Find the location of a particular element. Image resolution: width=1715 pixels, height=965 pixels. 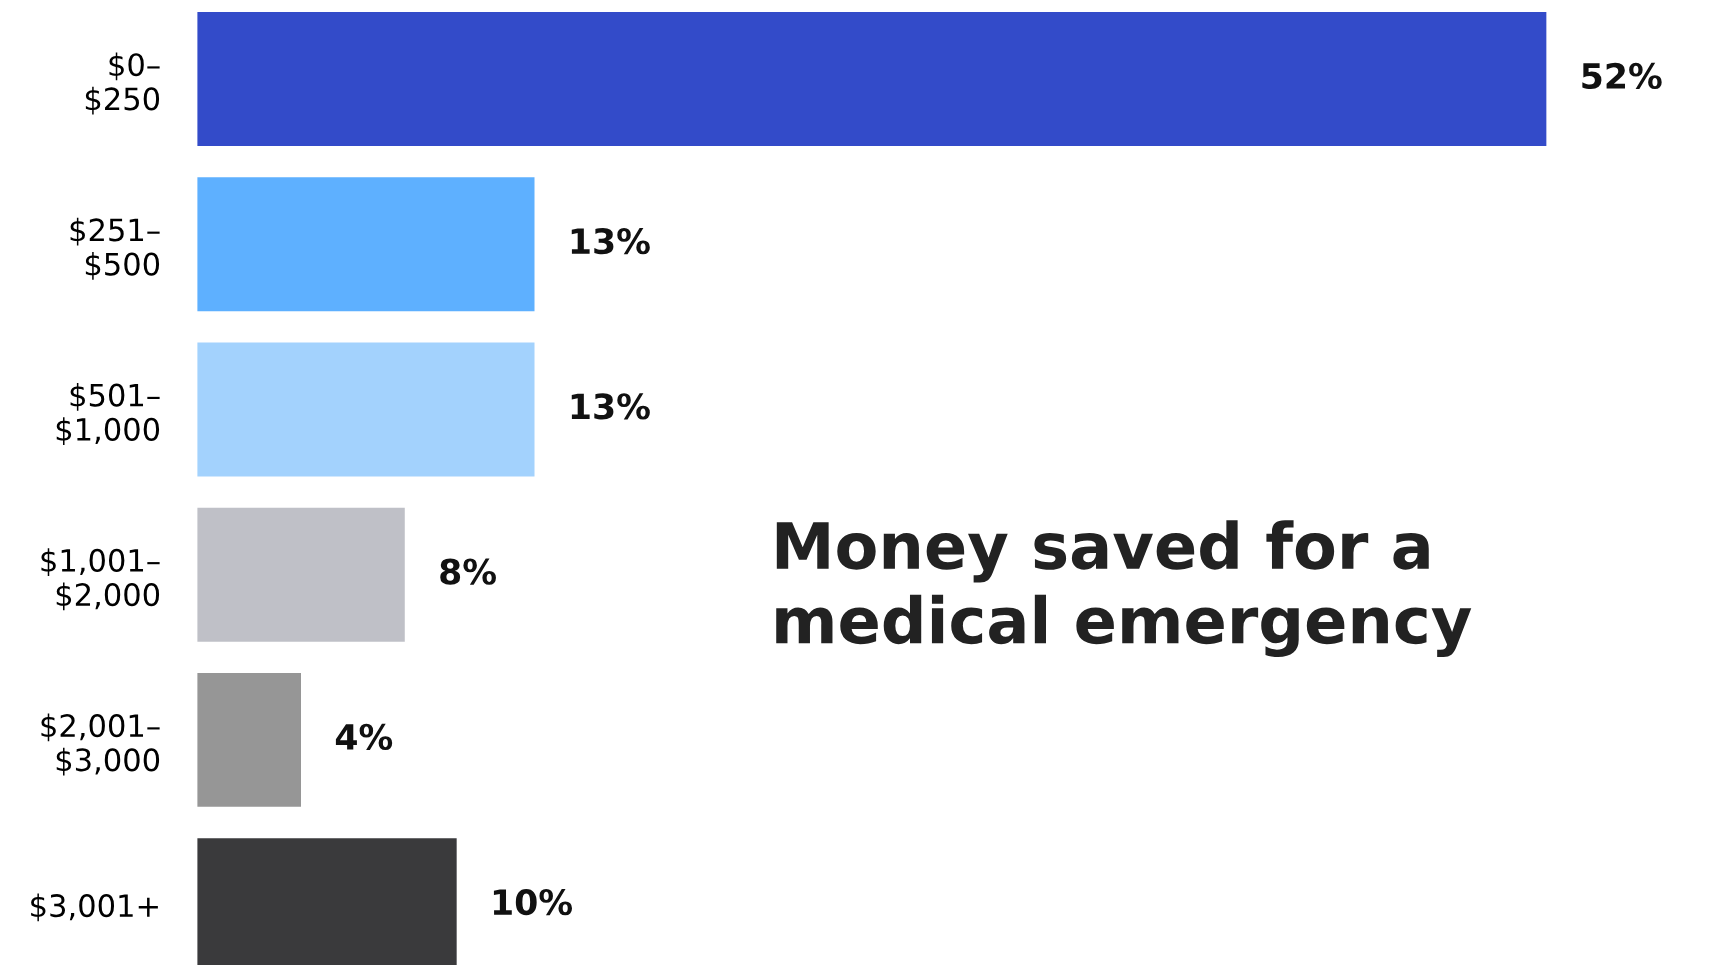

text: Money saved for a medical emergency is located at coordinates (1124, 589).